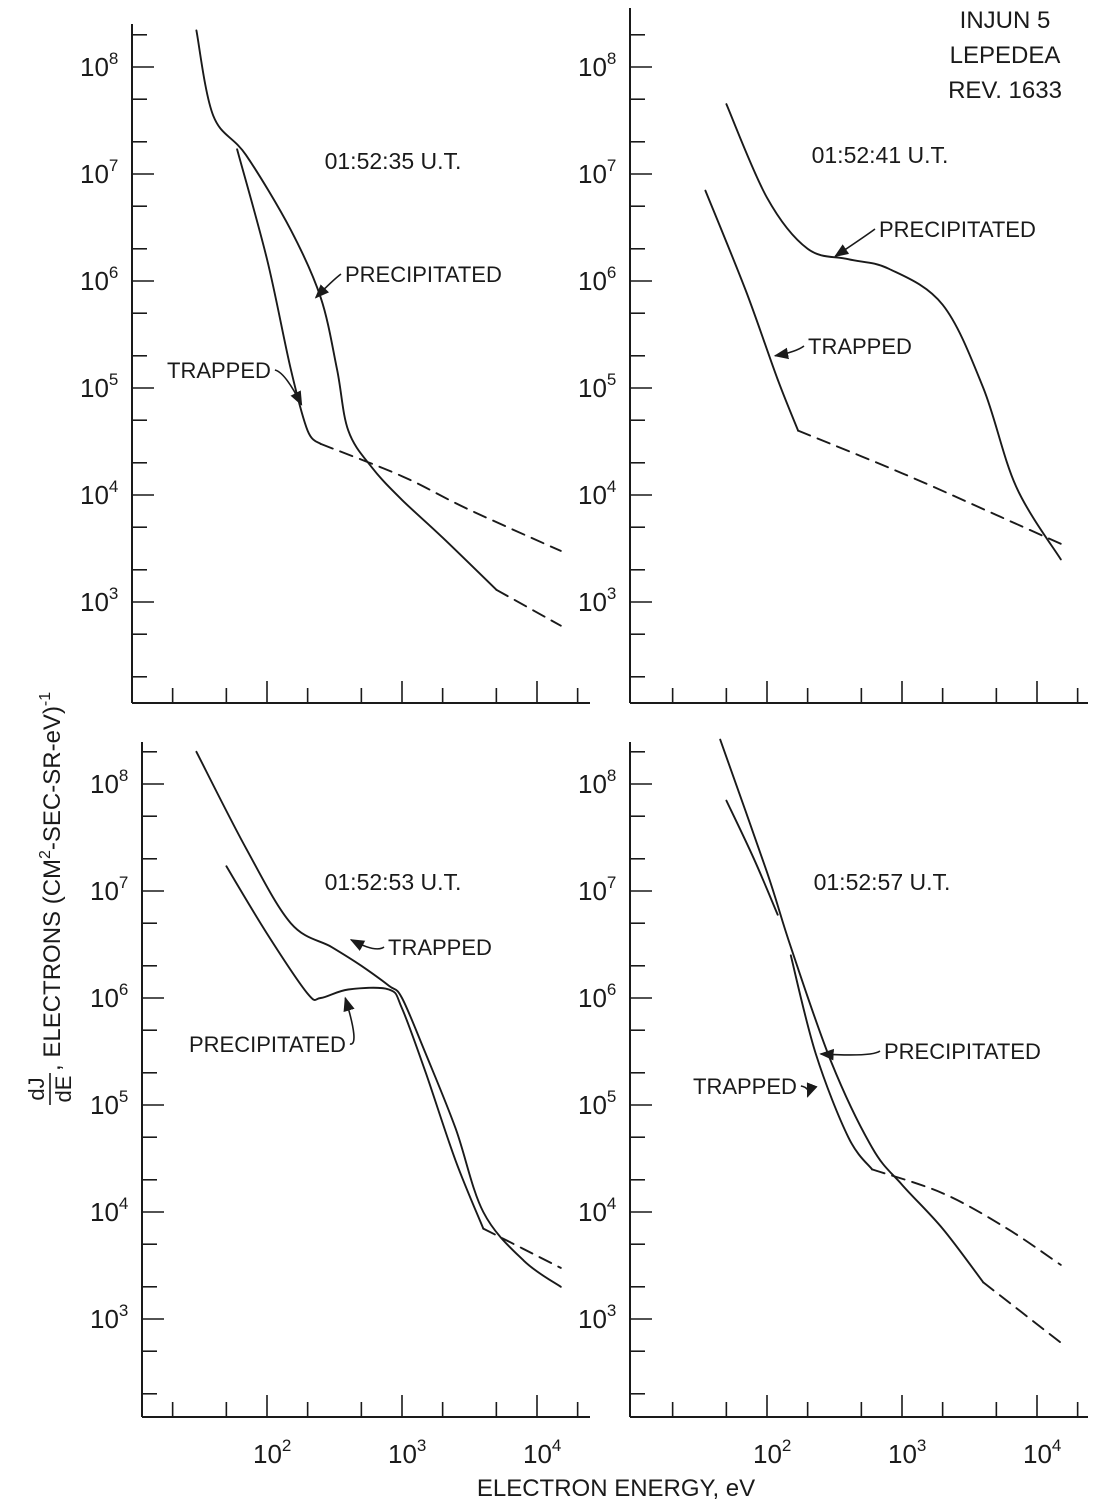 The image size is (1099, 1509). I want to click on p4-title: 01:52:57 U.T., so click(882, 882).